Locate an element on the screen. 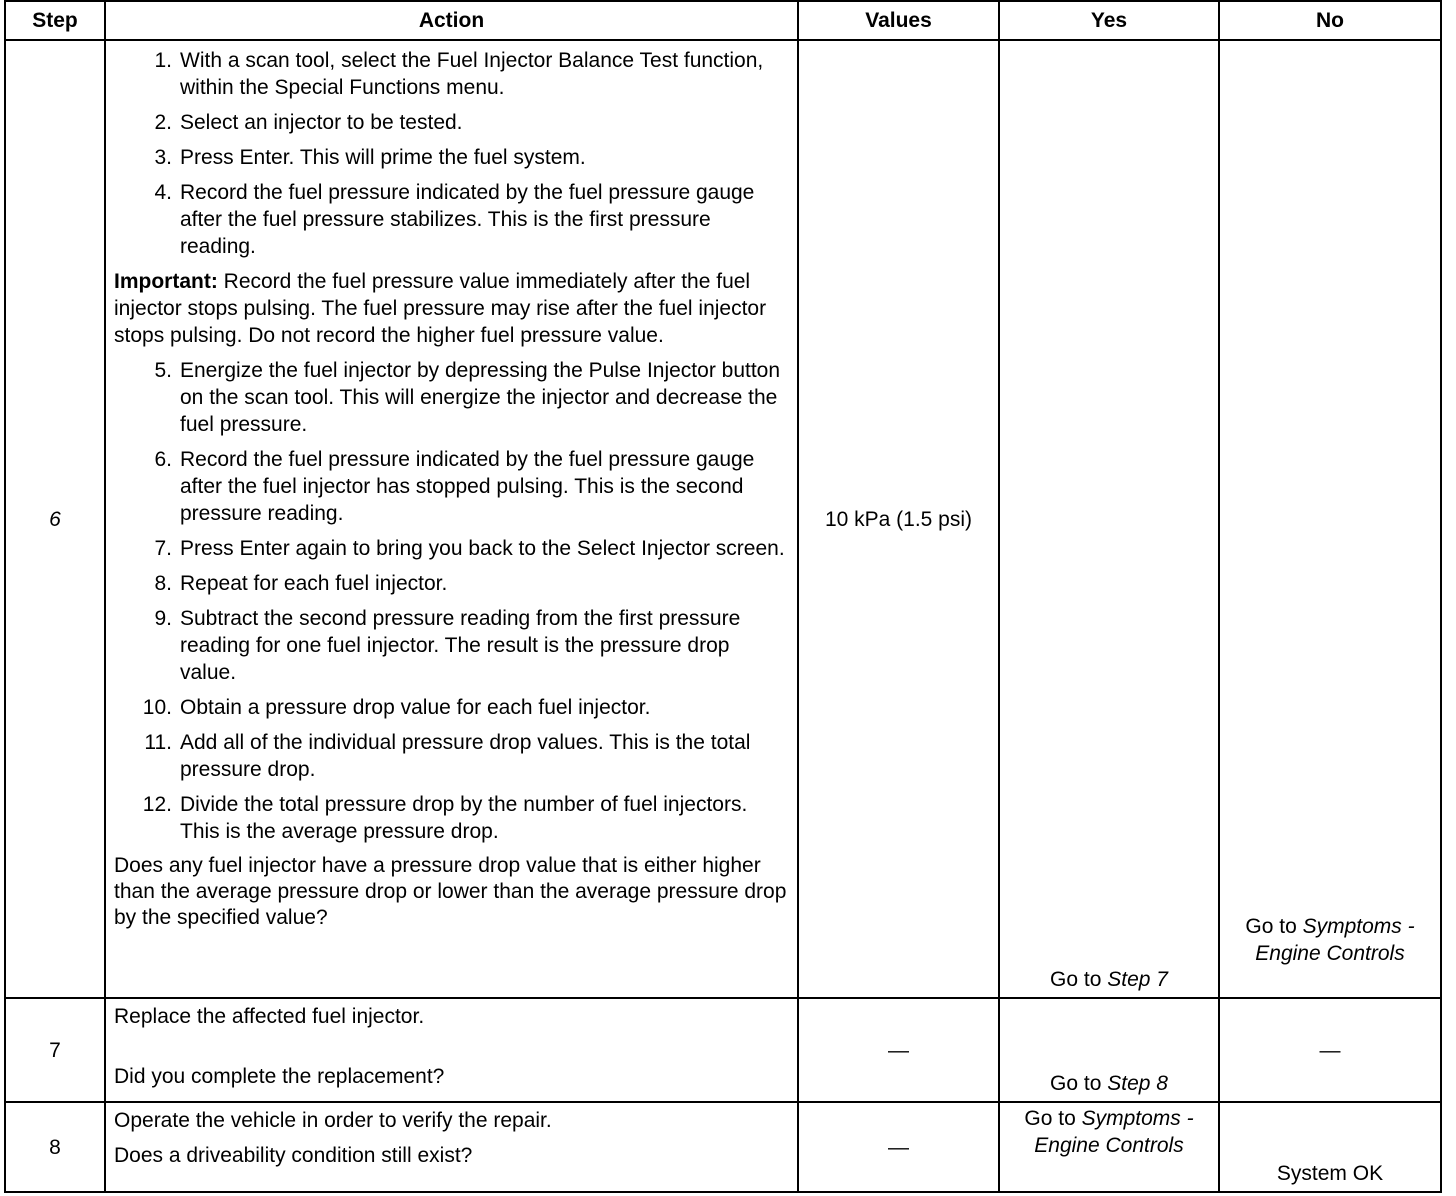 This screenshot has height=1196, width=1456. yes-action: Go to Step 7 is located at coordinates (1109, 519).